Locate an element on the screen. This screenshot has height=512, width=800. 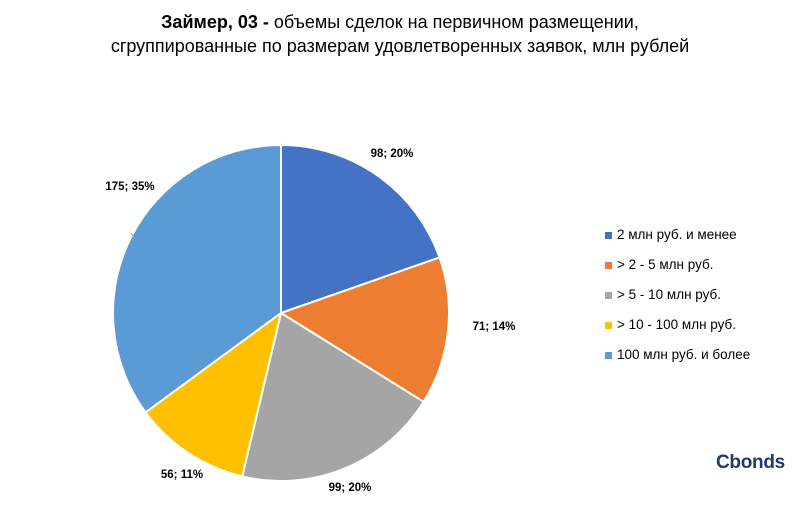
legend-label: 2 млн руб. и менее is located at coordinates (677, 234).